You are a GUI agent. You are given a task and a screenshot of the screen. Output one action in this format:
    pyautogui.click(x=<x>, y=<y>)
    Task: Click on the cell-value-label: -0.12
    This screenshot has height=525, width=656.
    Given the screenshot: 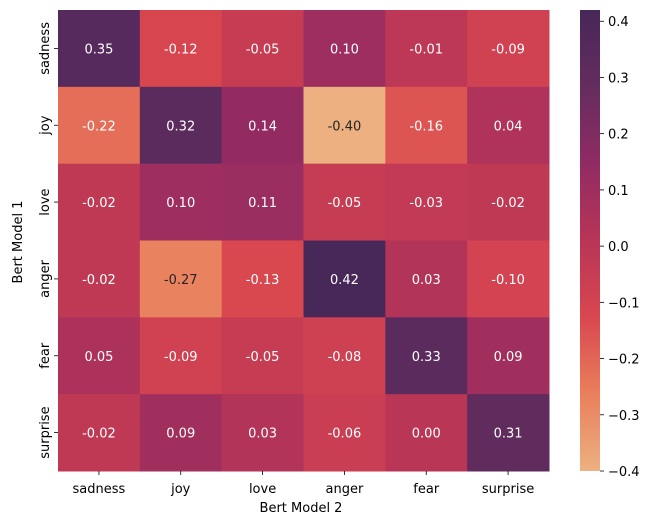 What is the action you would take?
    pyautogui.click(x=181, y=49)
    